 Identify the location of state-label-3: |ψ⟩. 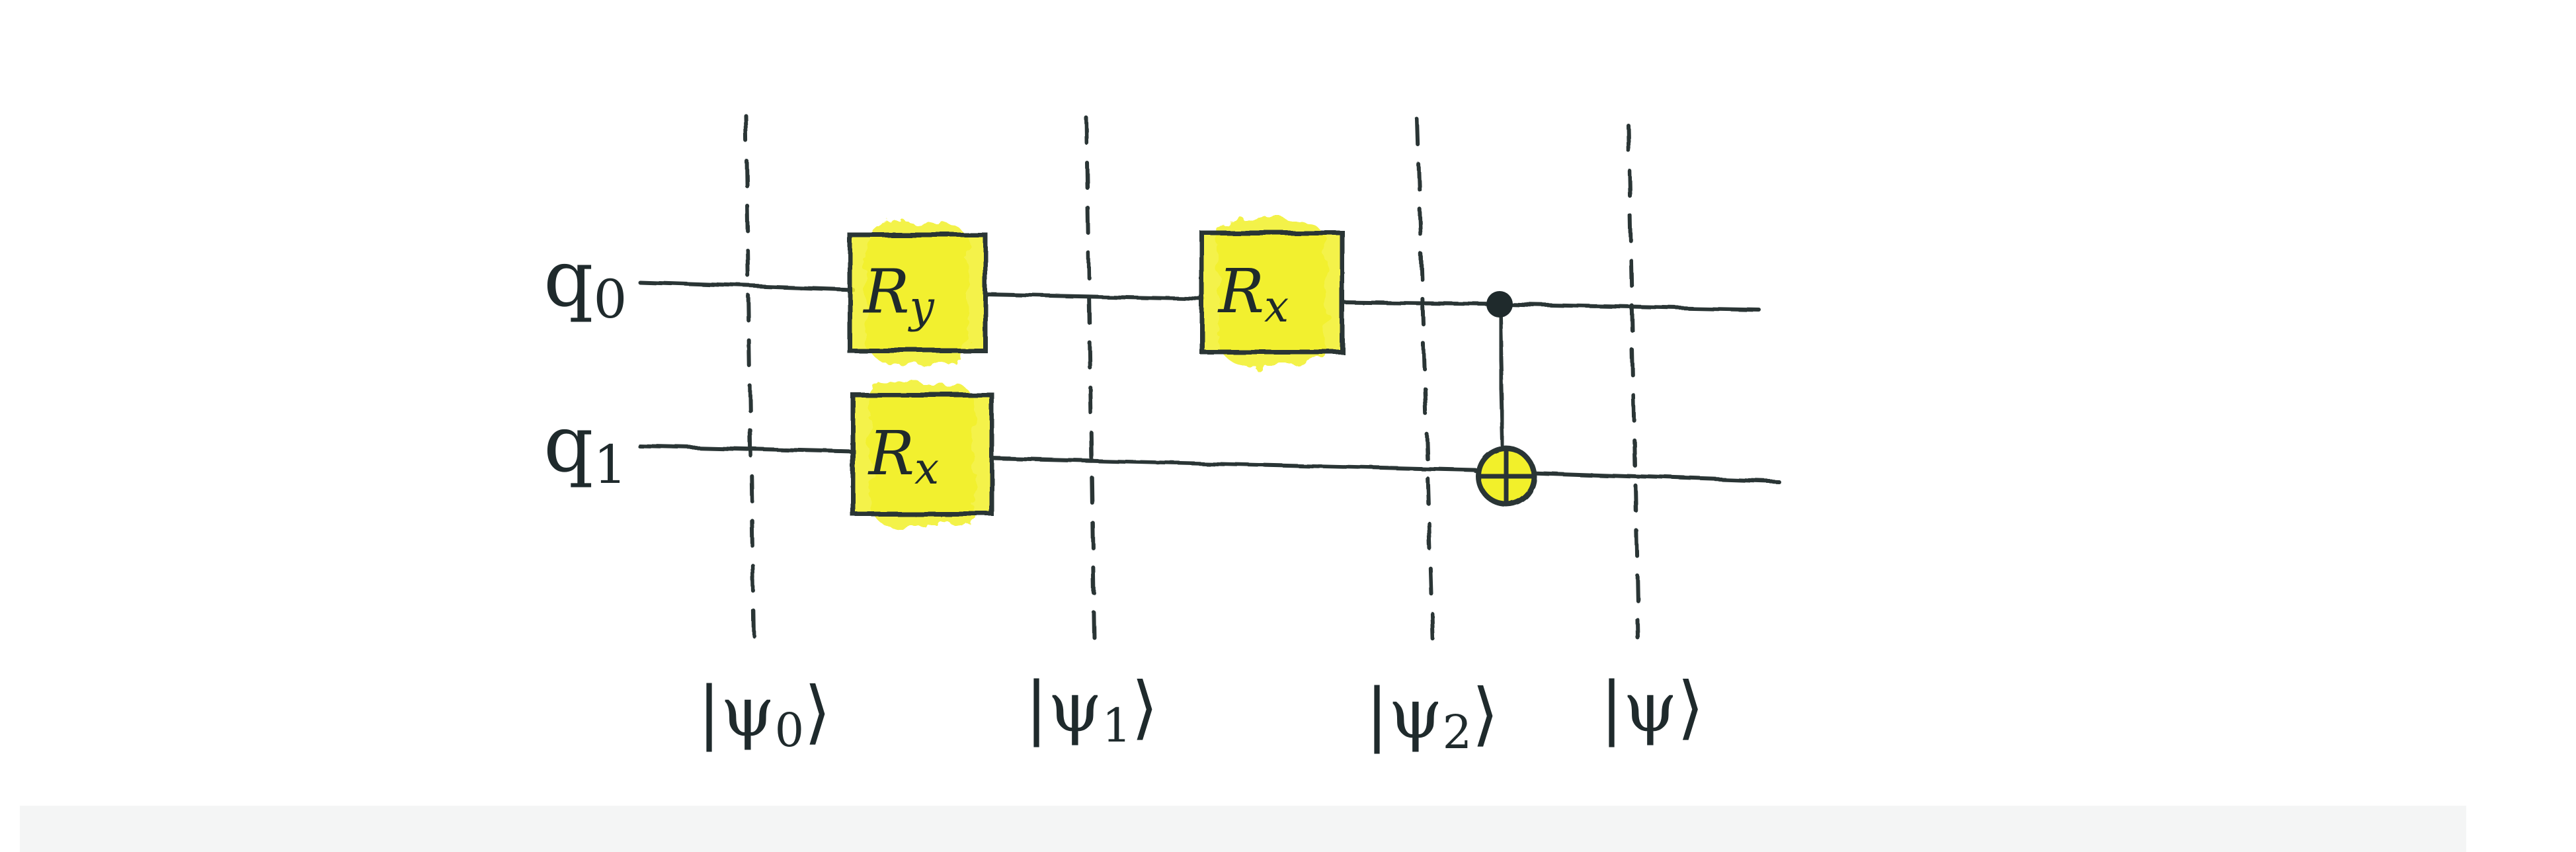
(1652, 707).